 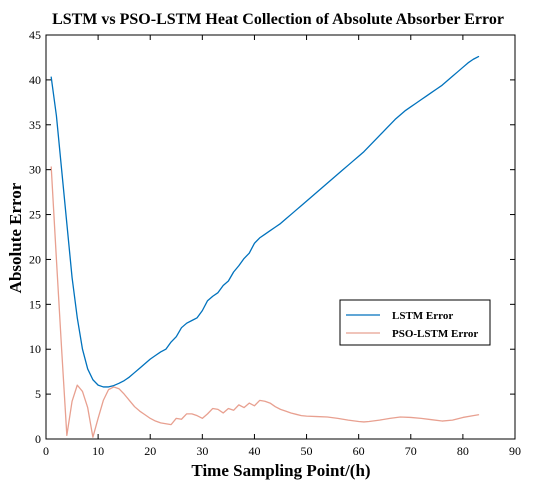 I want to click on x-tick-label: 80, so click(x=463, y=451).